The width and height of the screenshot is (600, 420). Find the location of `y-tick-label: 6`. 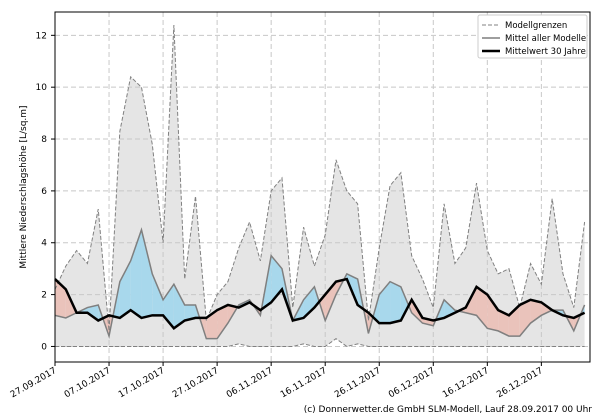

y-tick-label: 6 is located at coordinates (44, 192).